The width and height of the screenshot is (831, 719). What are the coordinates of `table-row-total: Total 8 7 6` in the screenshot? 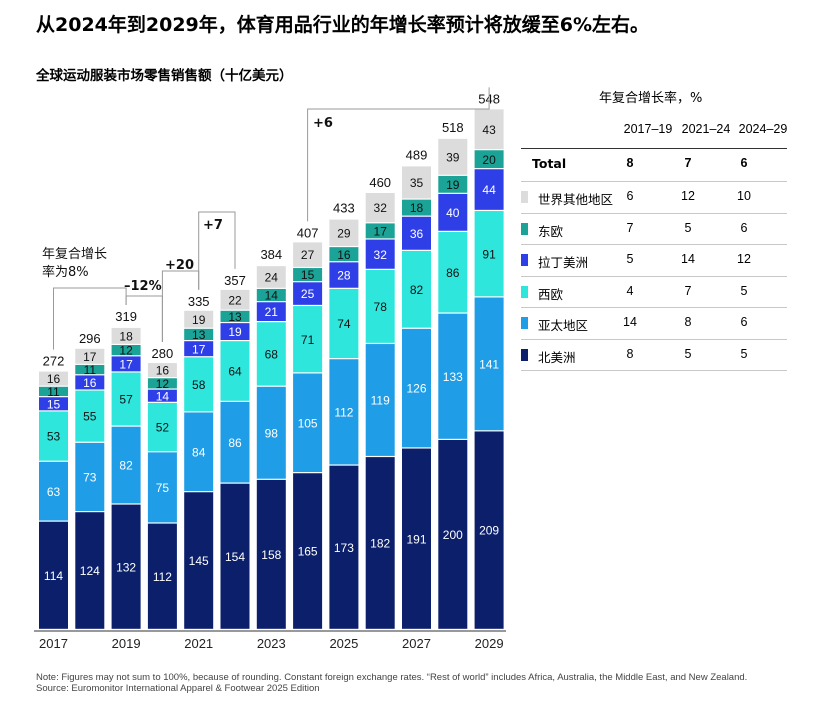 It's located at (654, 165).